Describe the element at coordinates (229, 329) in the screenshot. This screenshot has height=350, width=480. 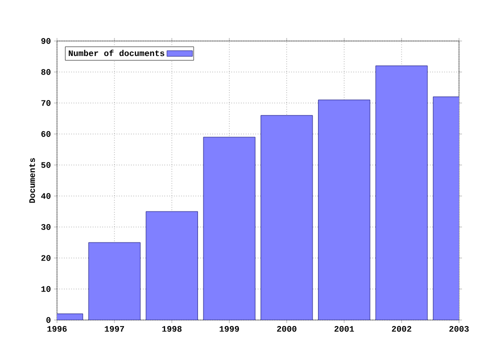
I see `x-tick-label: 1999` at that location.